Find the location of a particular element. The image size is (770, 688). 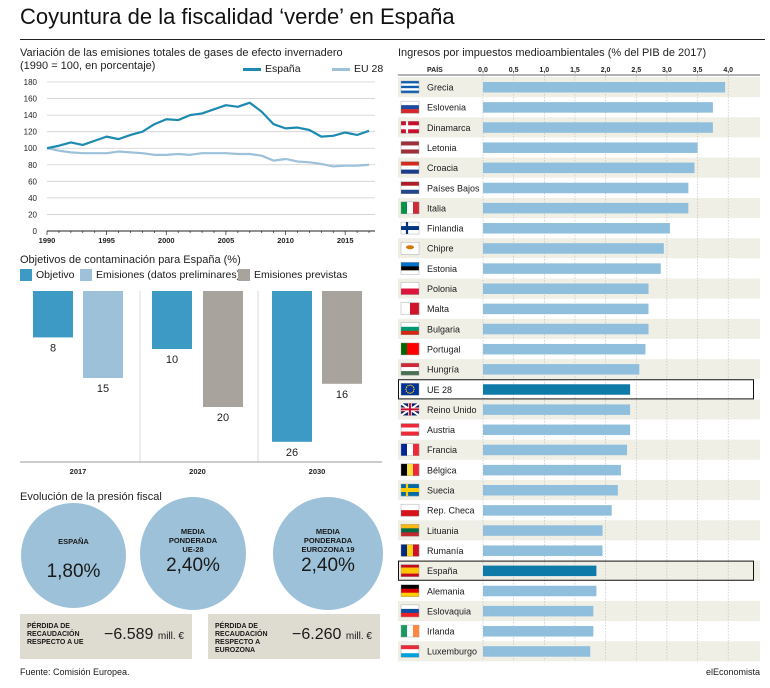

country-label-eslovaquia: Eslovaquia is located at coordinates (449, 611).